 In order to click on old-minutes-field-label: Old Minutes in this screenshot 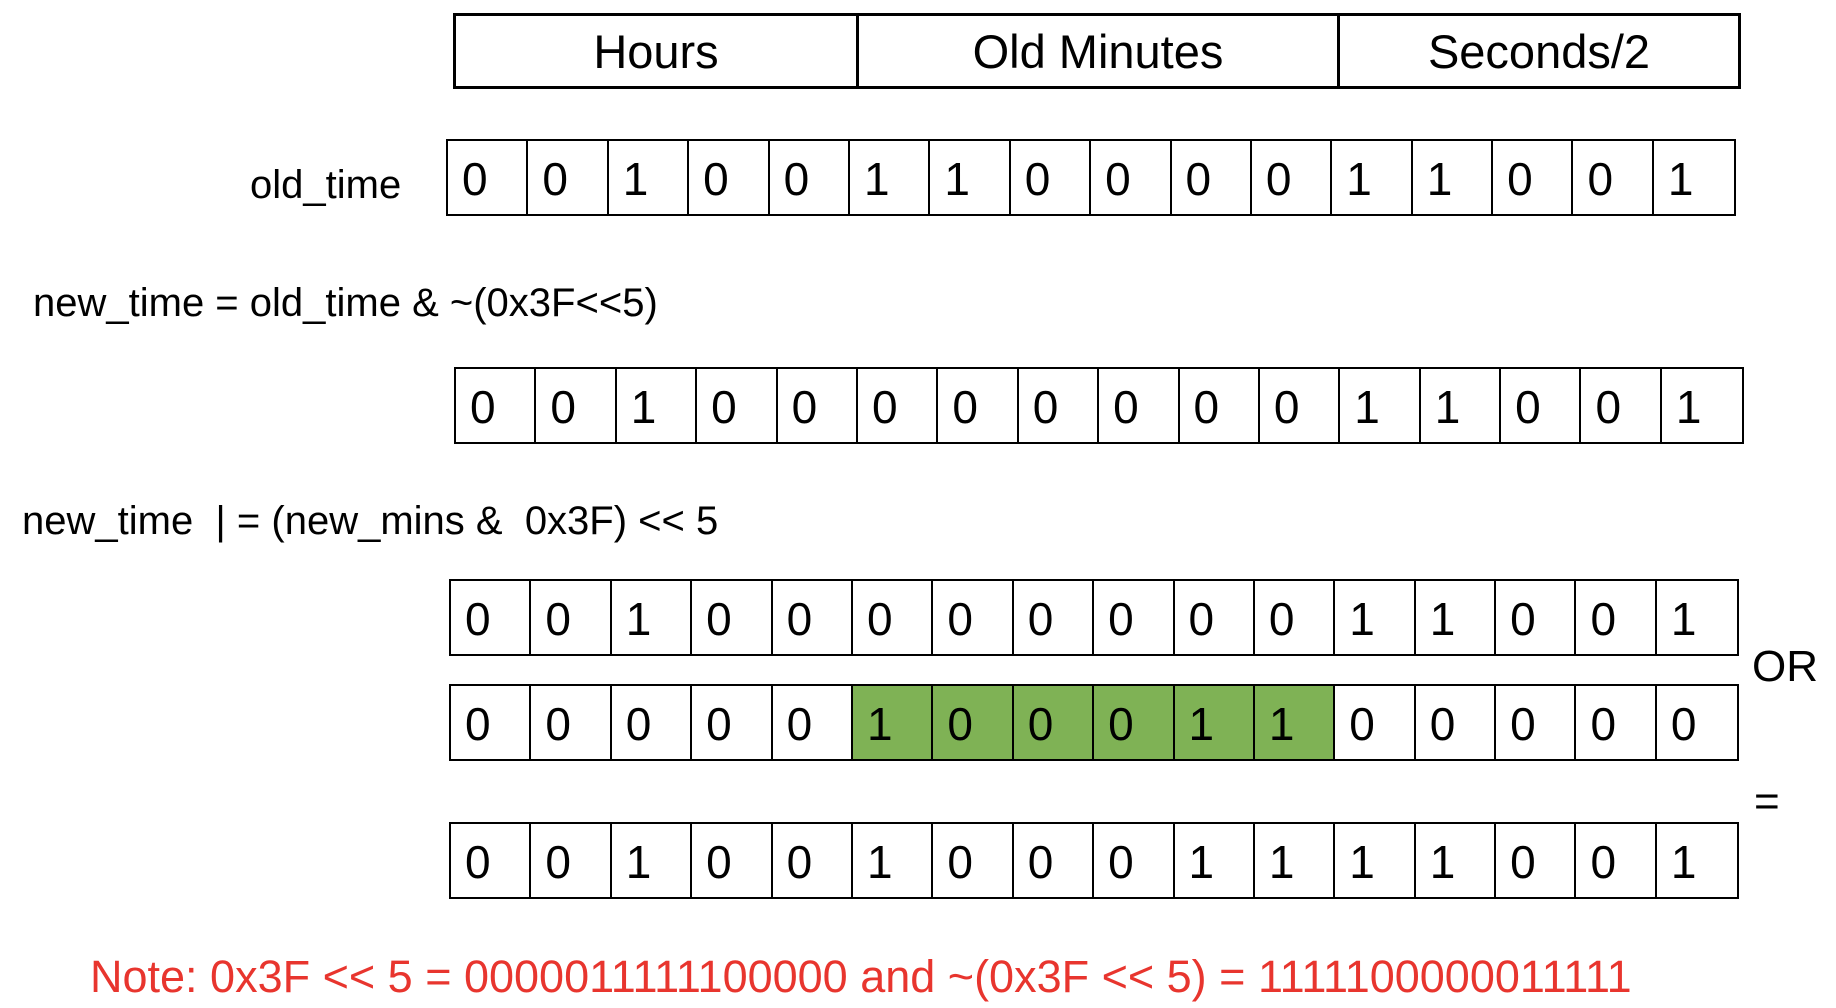, I will do `click(1099, 51)`.